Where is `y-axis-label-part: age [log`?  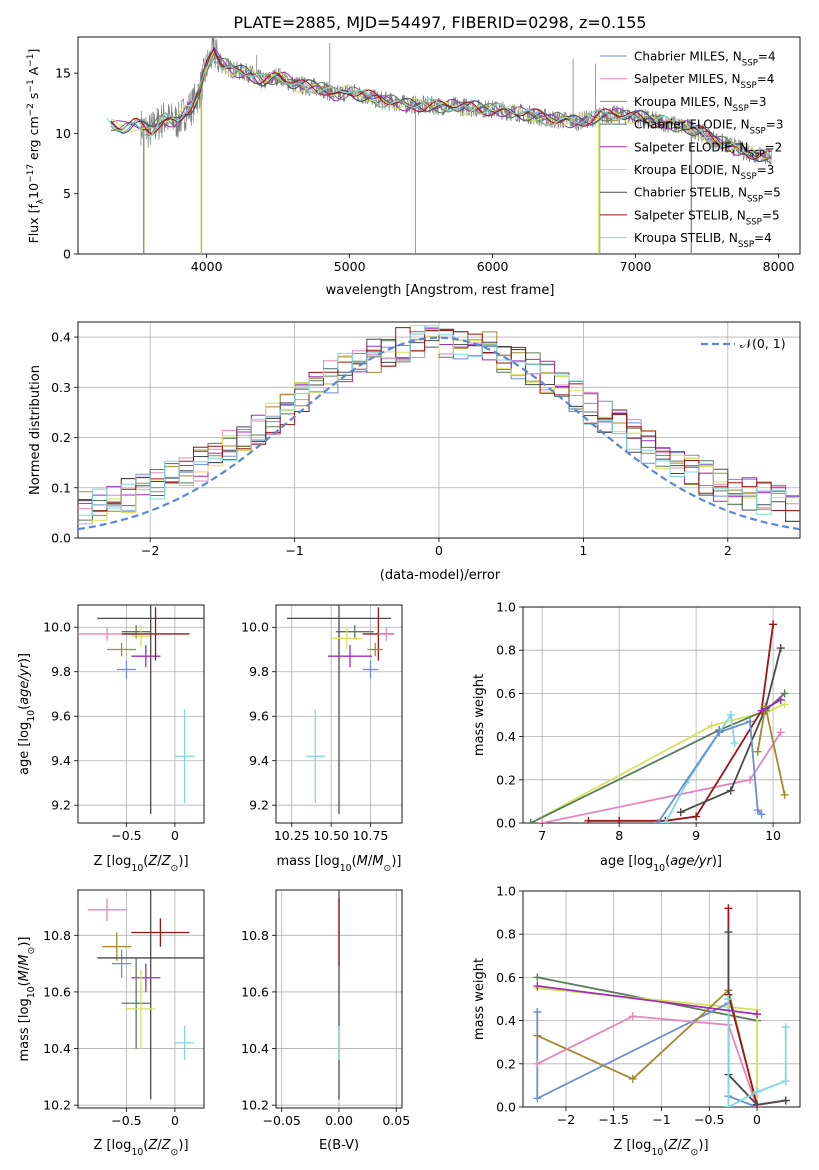 y-axis-label-part: age [log is located at coordinates (24, 748).